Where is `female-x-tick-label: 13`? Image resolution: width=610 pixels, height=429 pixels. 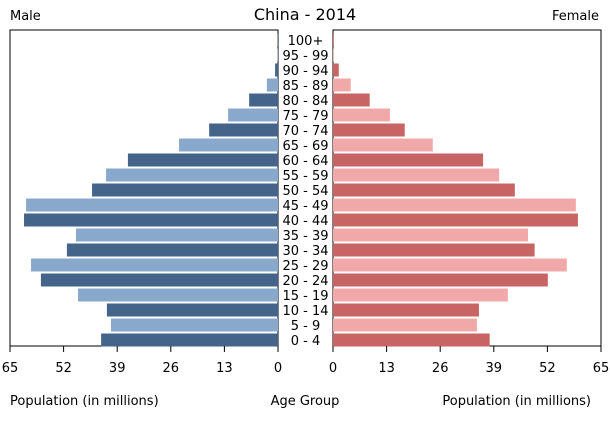
female-x-tick-label: 13 is located at coordinates (386, 368).